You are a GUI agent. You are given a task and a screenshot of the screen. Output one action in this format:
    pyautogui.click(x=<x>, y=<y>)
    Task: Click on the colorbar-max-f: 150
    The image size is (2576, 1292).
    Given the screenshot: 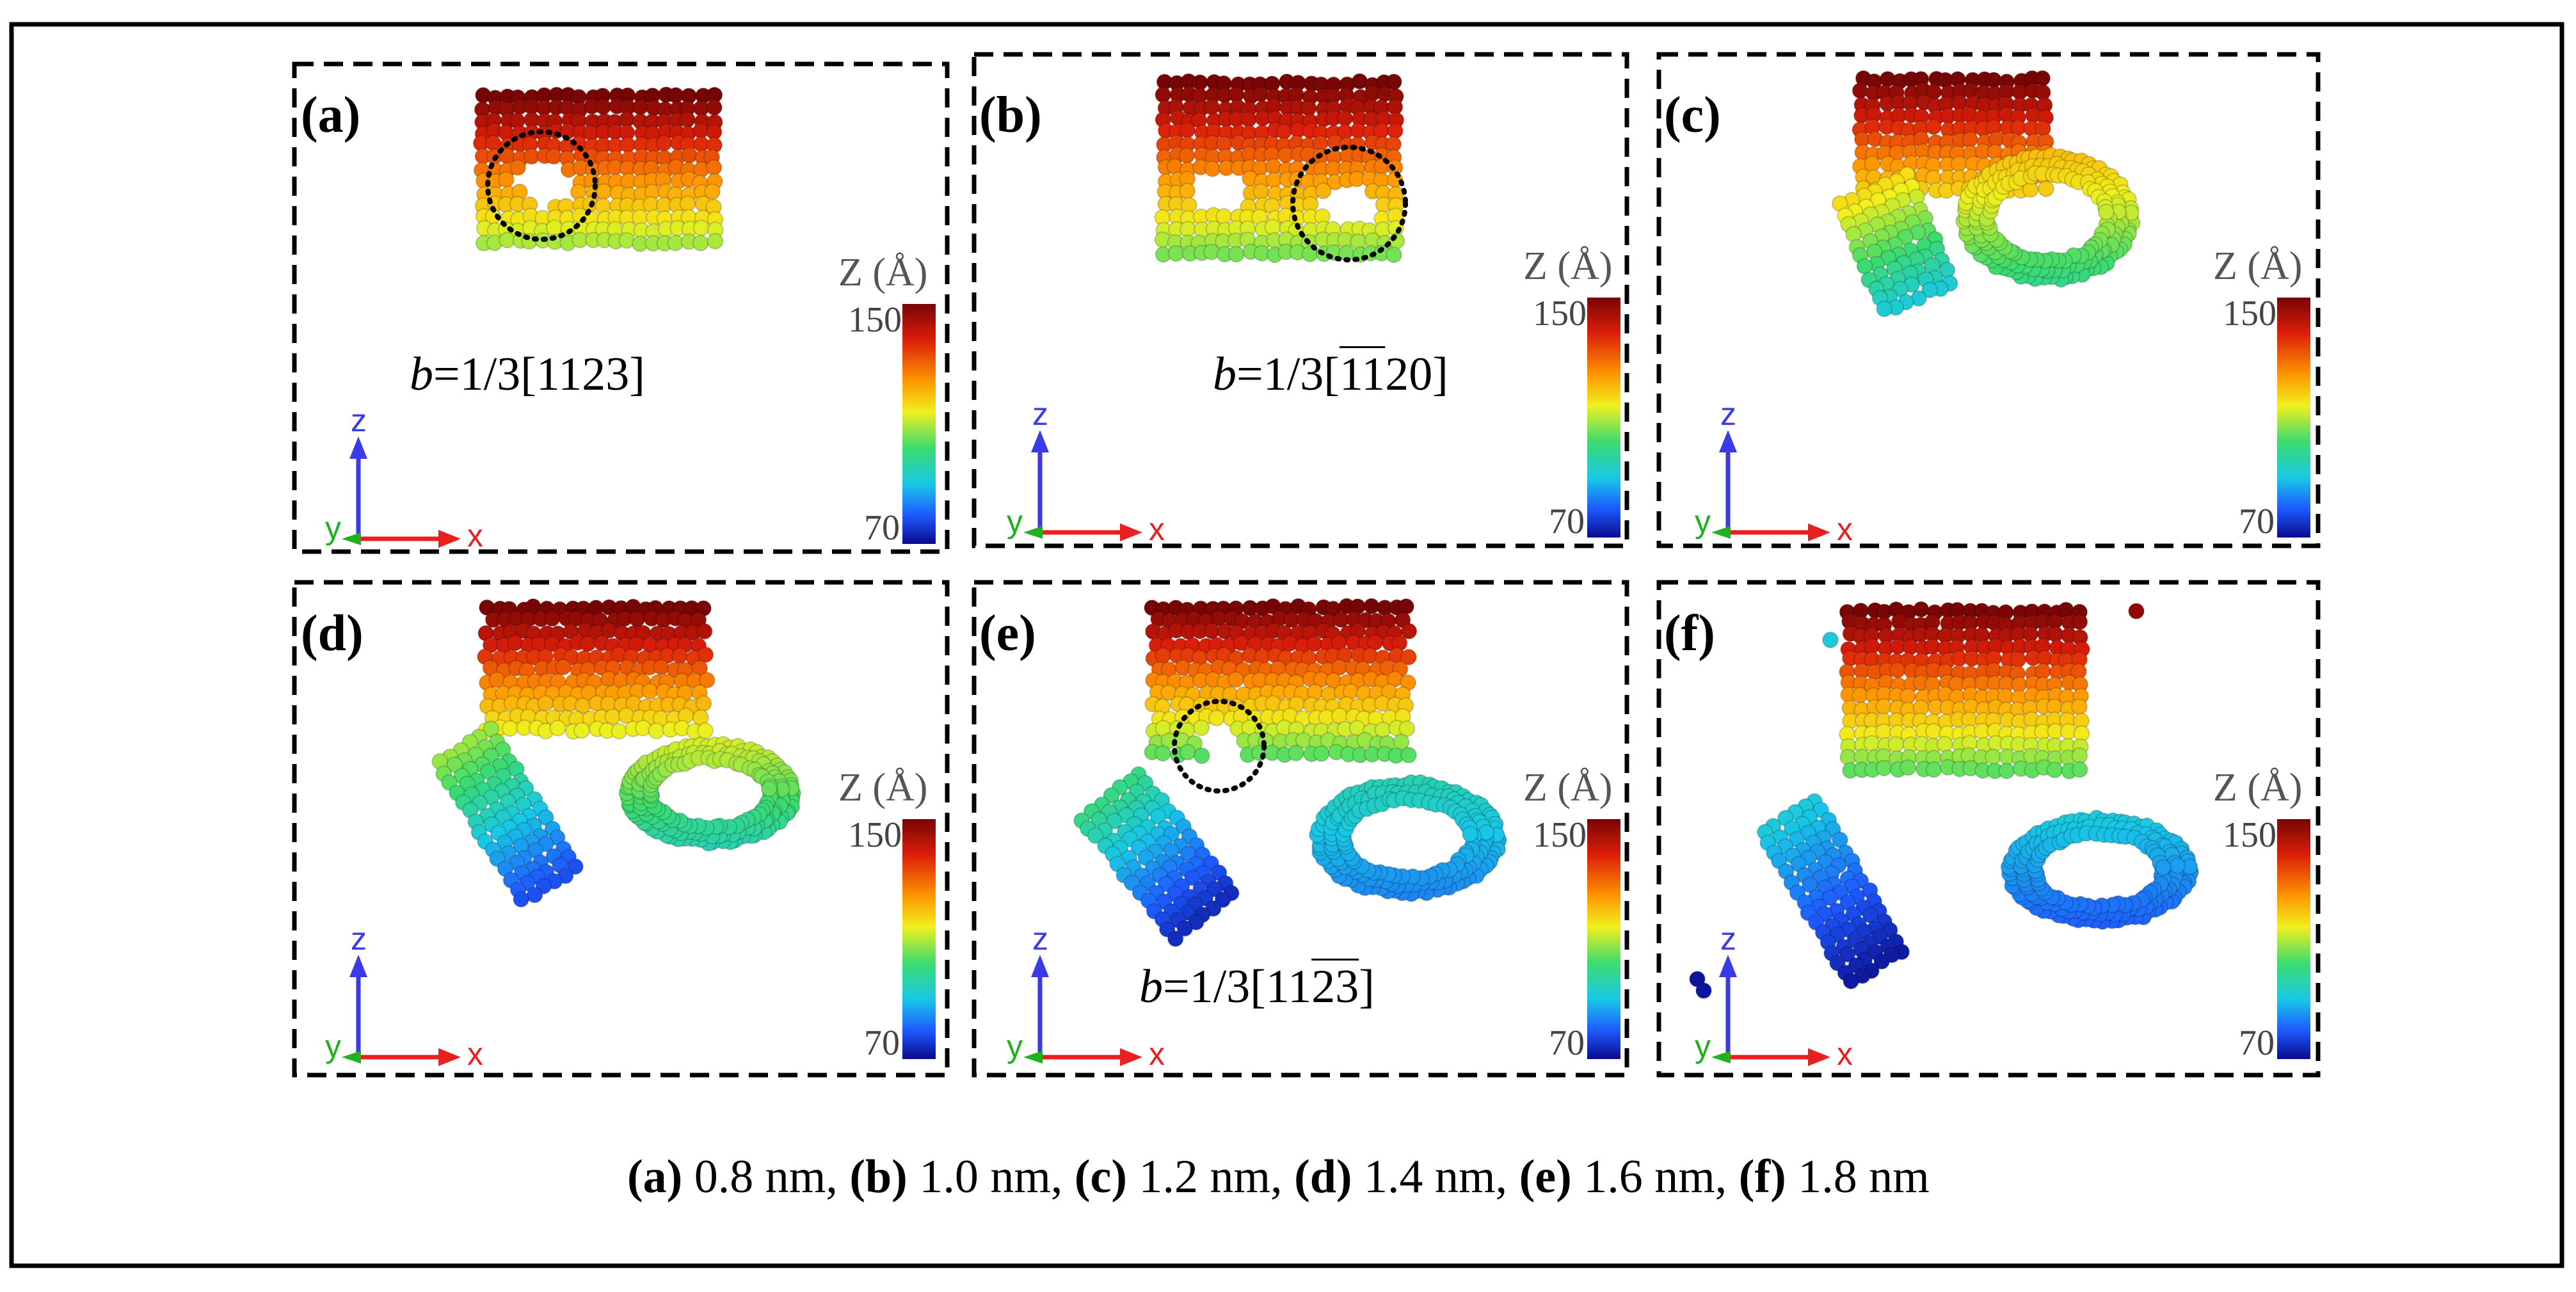 What is the action you would take?
    pyautogui.click(x=2249, y=835)
    